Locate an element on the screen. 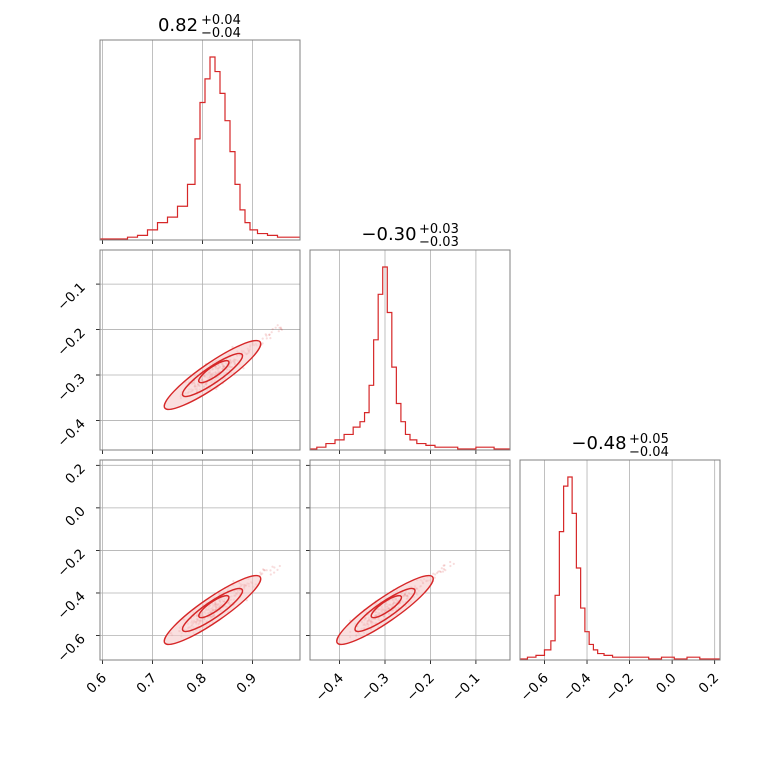 This screenshot has height=760, width=760. x-tick-label-1-3: −0.1 is located at coordinates (466, 687).